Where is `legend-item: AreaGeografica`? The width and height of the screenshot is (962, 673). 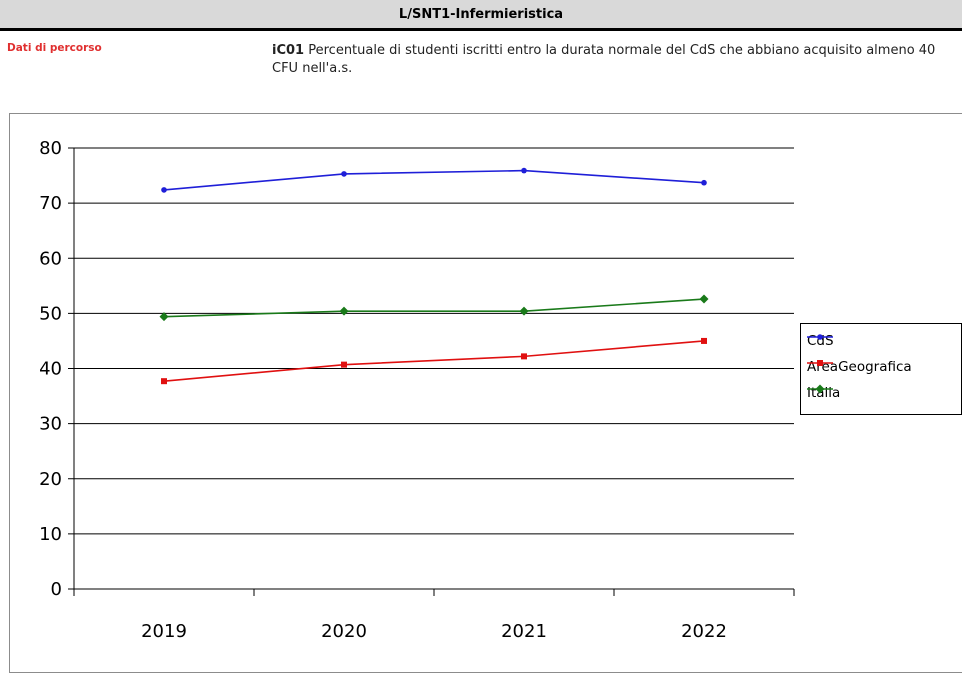
legend-item: AreaGeografica is located at coordinates (859, 367).